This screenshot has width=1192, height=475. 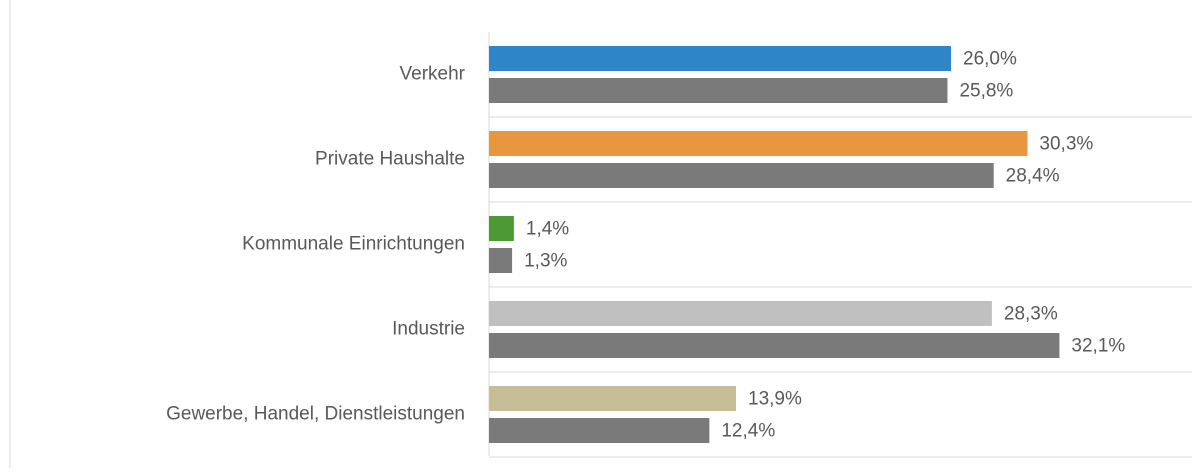 What do you see at coordinates (428, 329) in the screenshot?
I see `category-label: Industrie` at bounding box center [428, 329].